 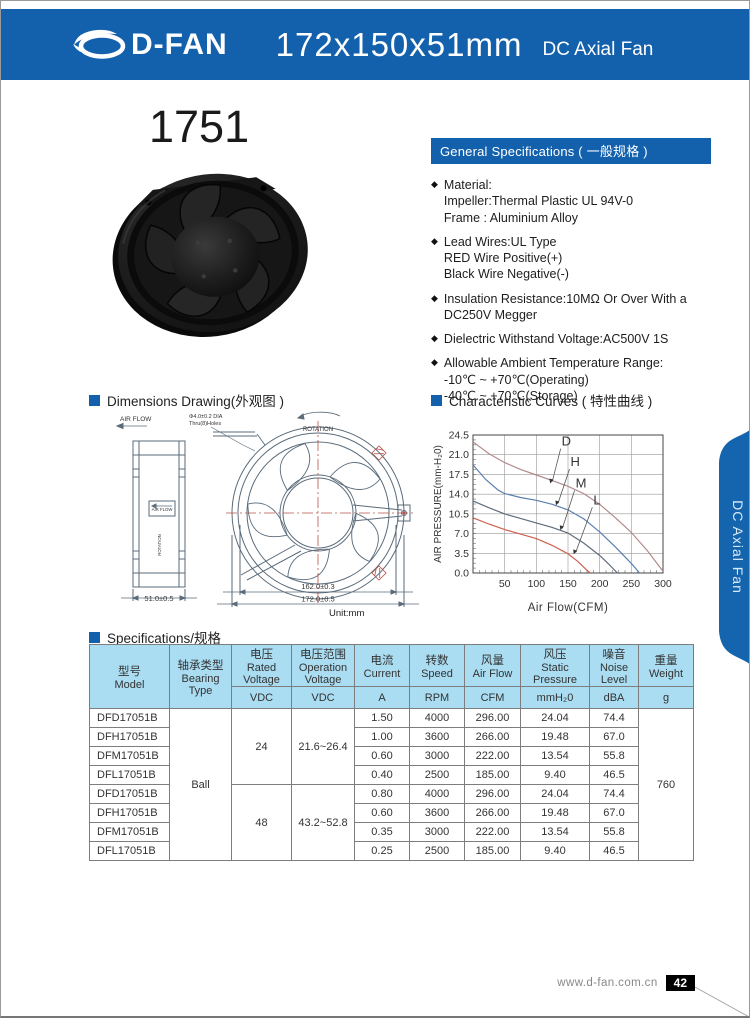 What do you see at coordinates (598, 49) in the screenshot?
I see `page-subtitle: DC Axial Fan` at bounding box center [598, 49].